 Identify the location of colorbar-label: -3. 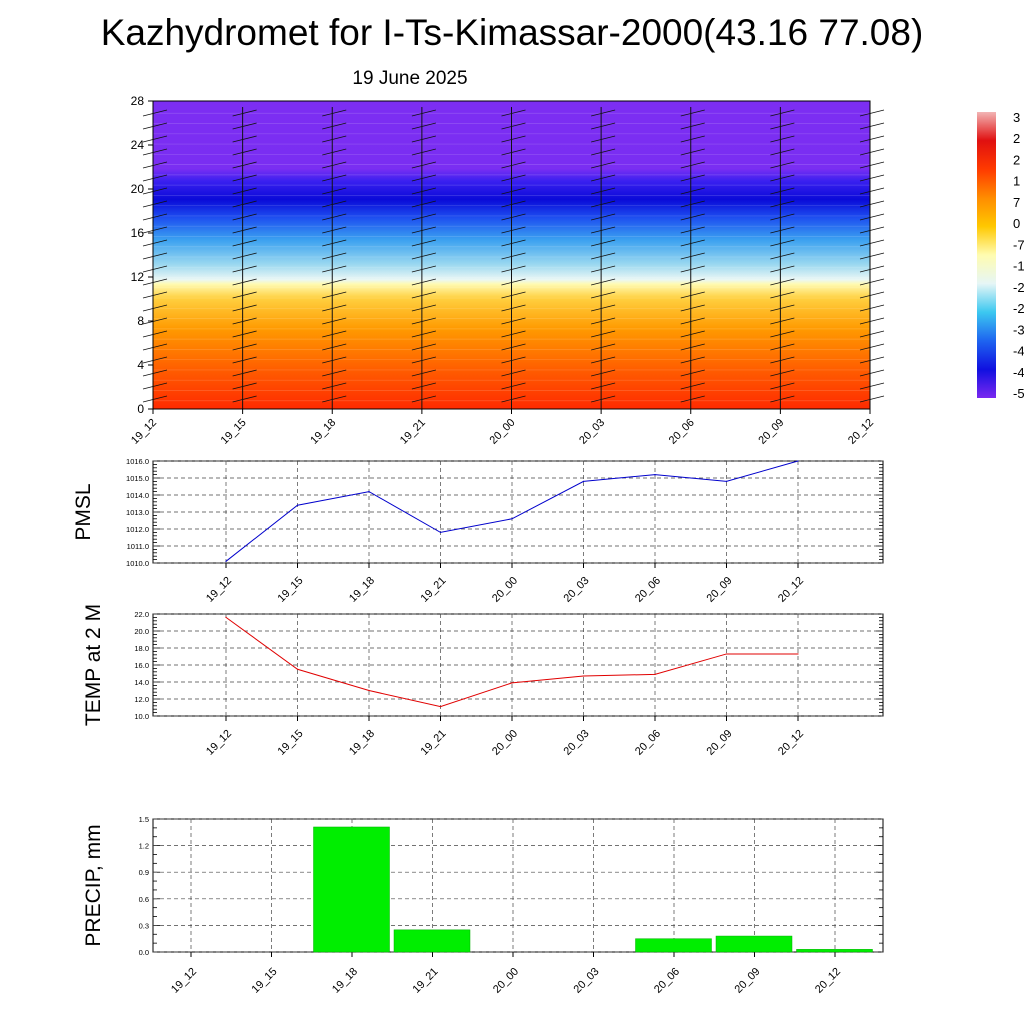
(1018, 329).